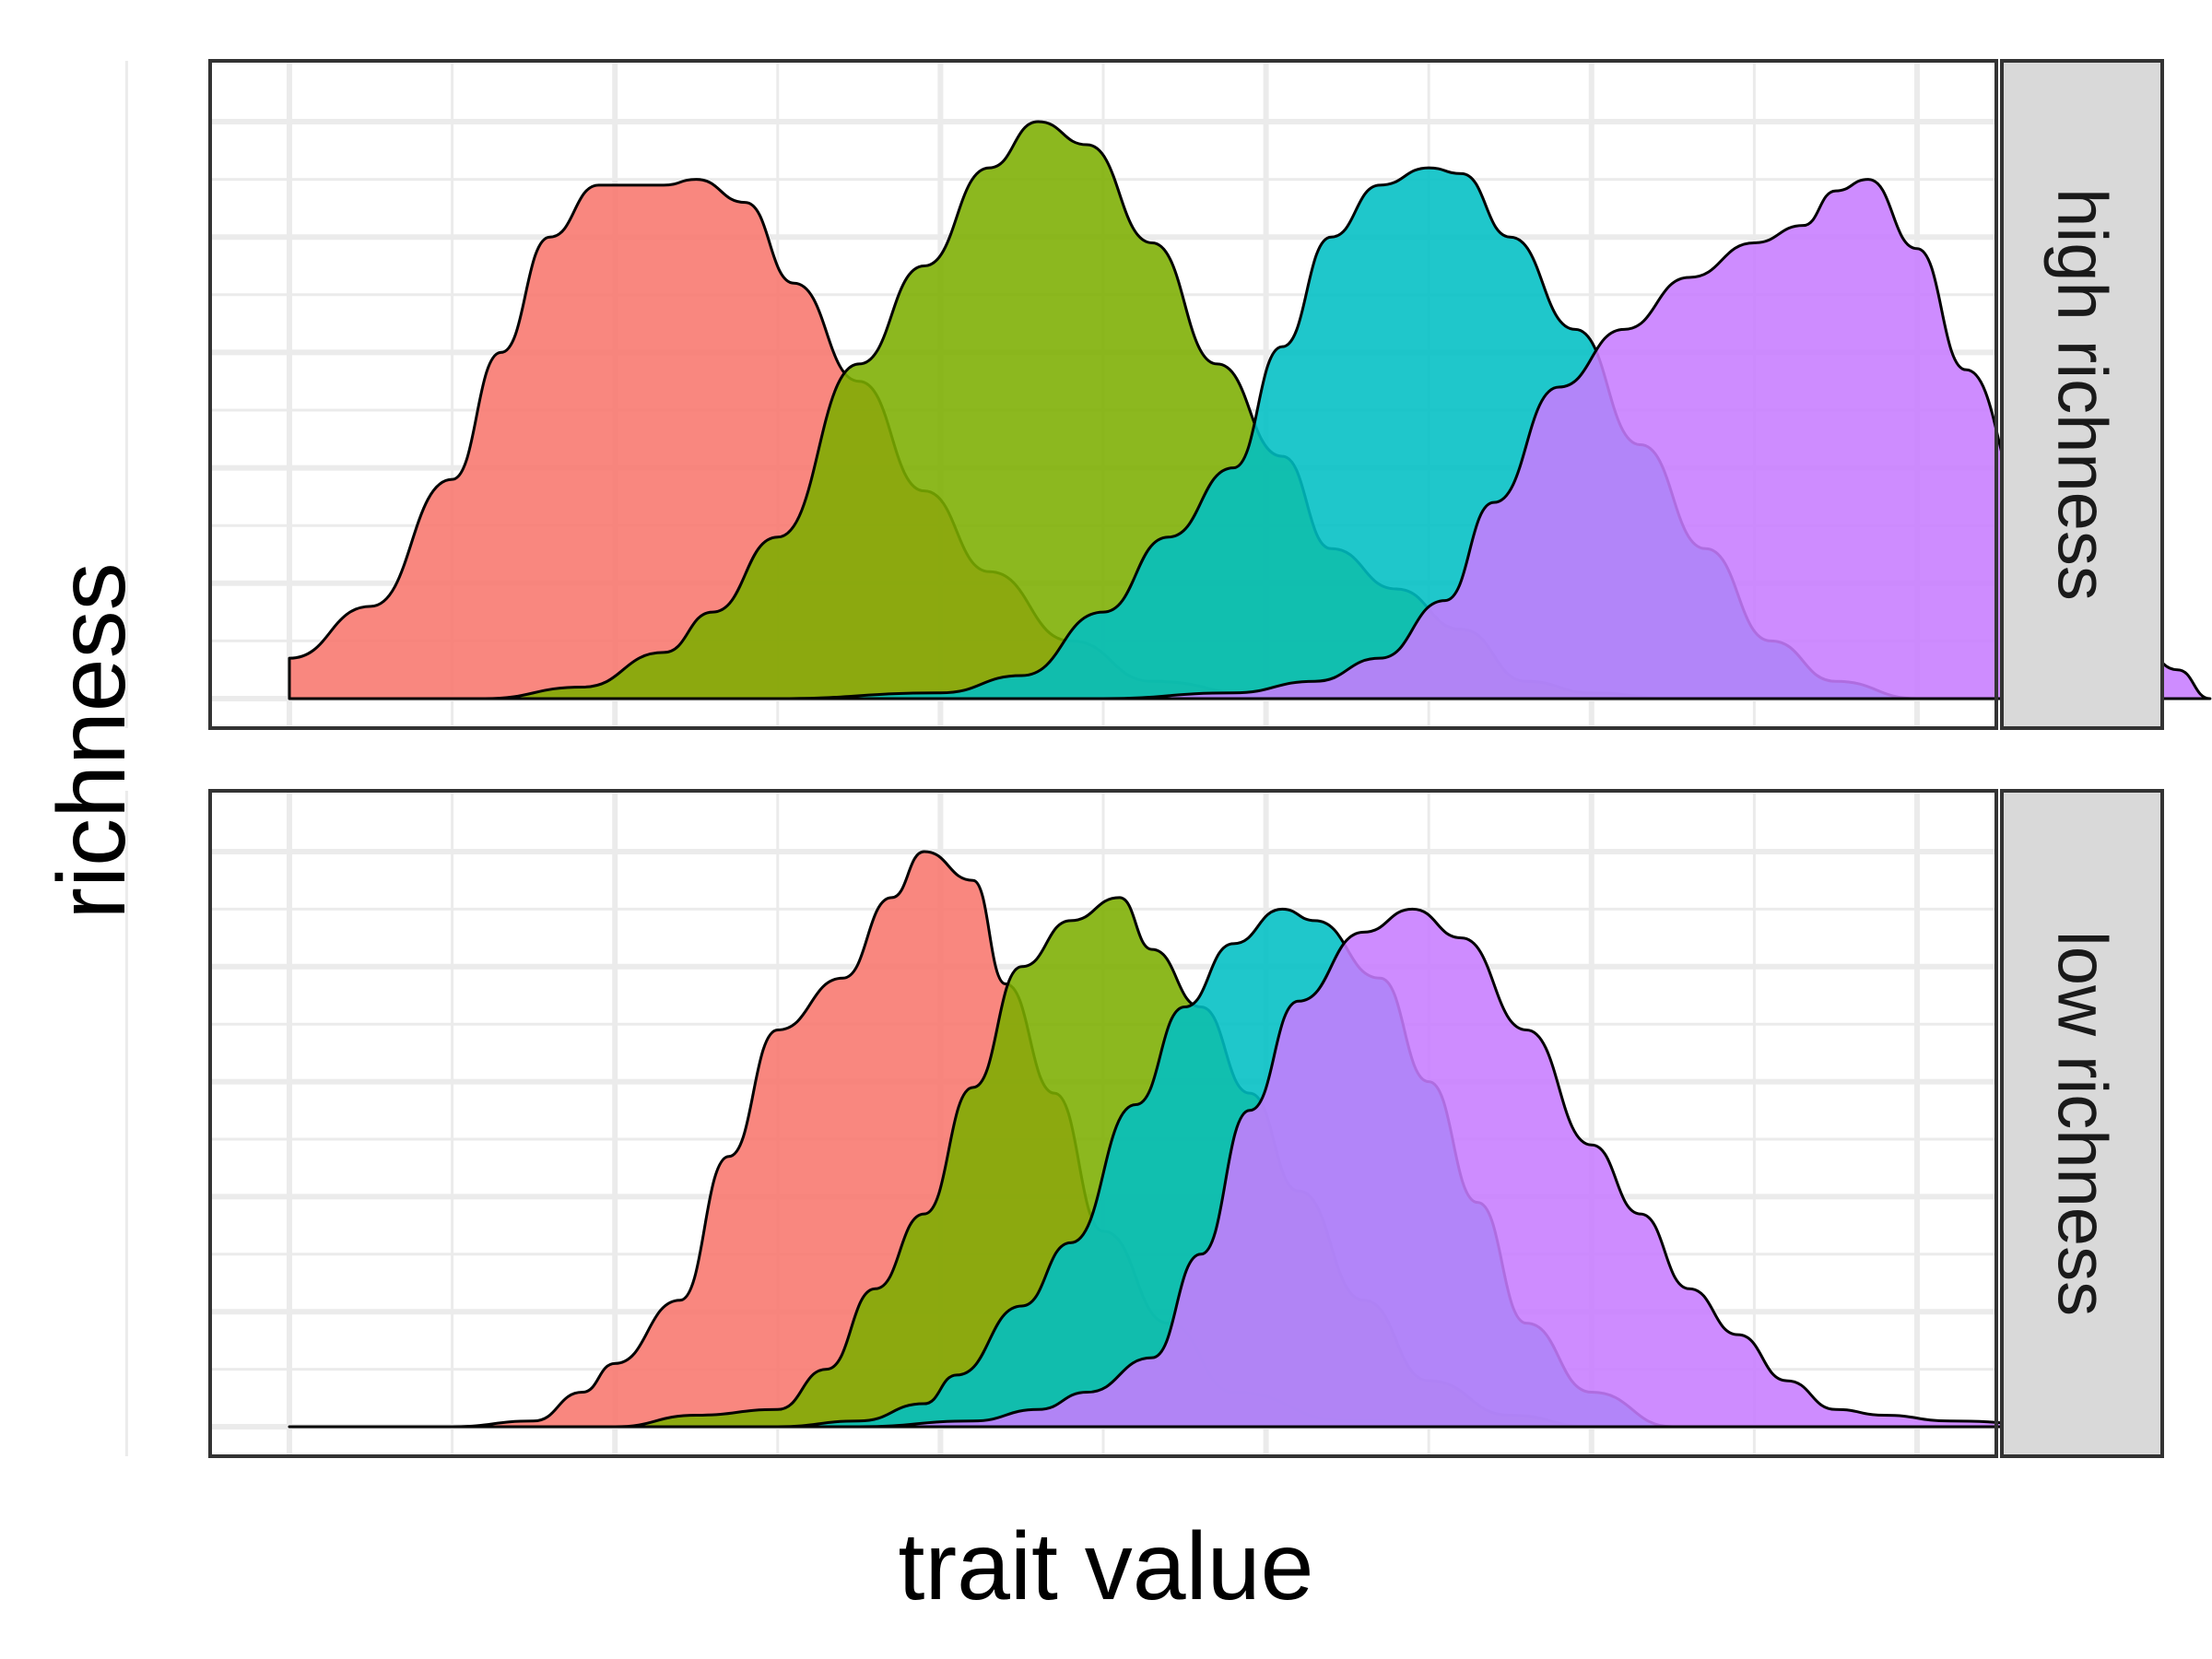 Image resolution: width=2212 pixels, height=1659 pixels. I want to click on x-axis-title: trait value, so click(1106, 1566).